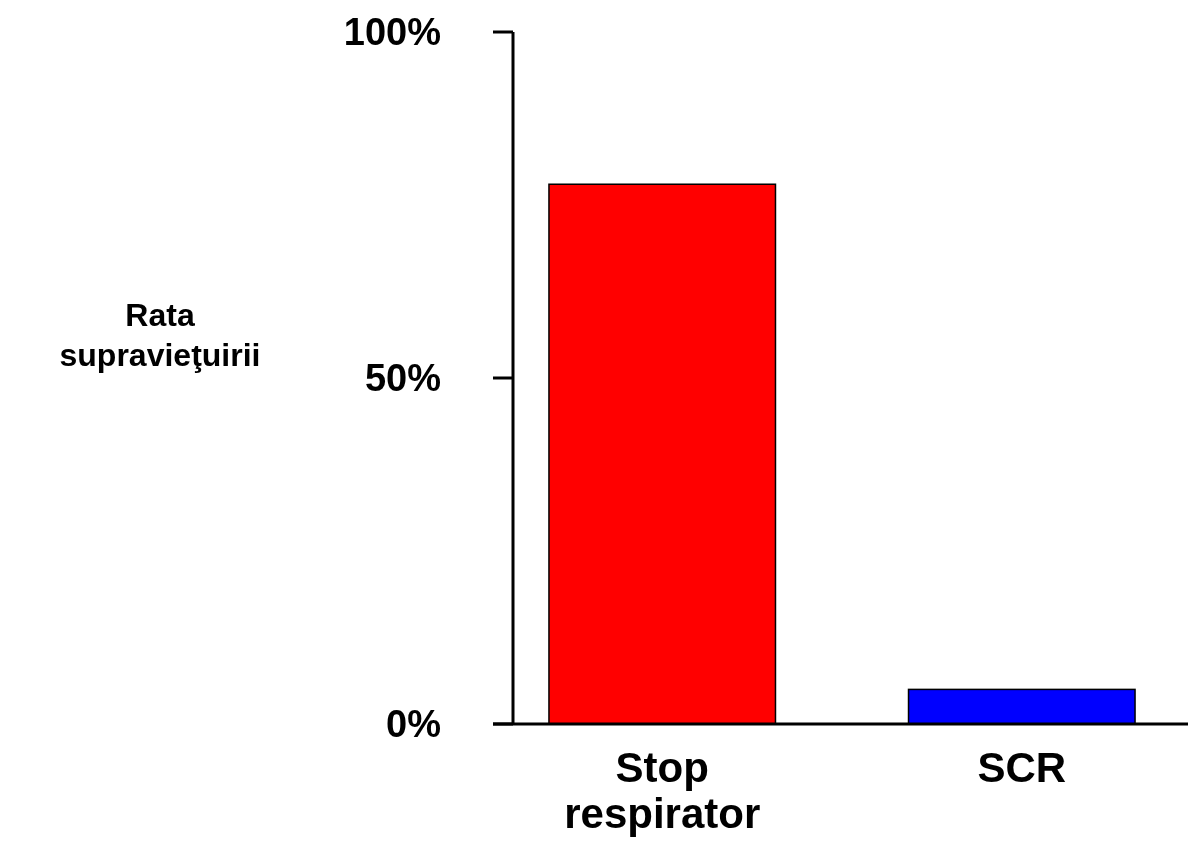  What do you see at coordinates (160, 335) in the screenshot?
I see `y-axis-title: Rata supravieţuirii` at bounding box center [160, 335].